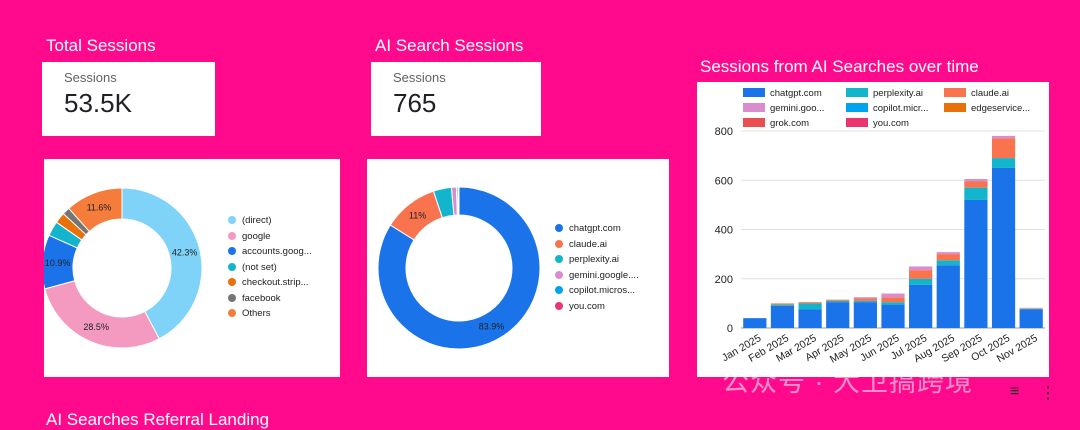 The height and width of the screenshot is (430, 1080). I want to click on legend-item: facebook, so click(254, 298).